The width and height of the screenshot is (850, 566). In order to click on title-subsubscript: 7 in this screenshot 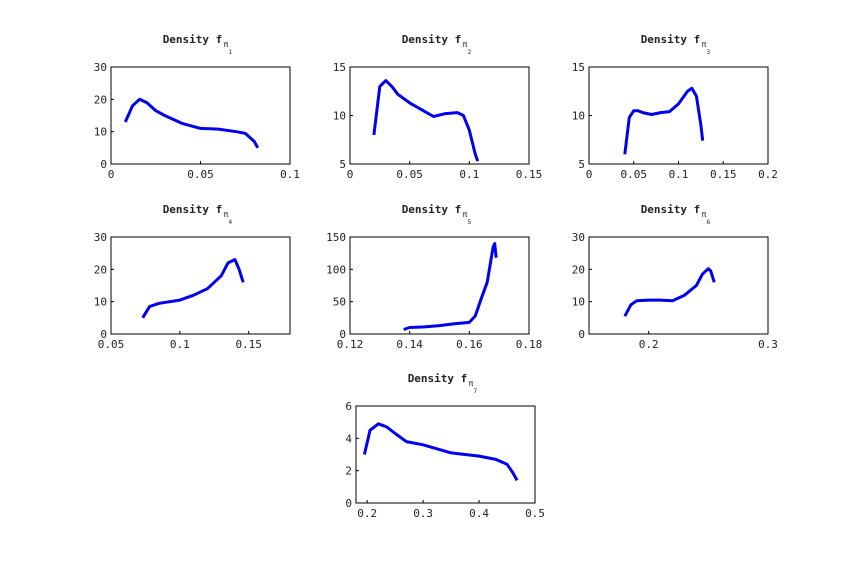, I will do `click(476, 391)`.